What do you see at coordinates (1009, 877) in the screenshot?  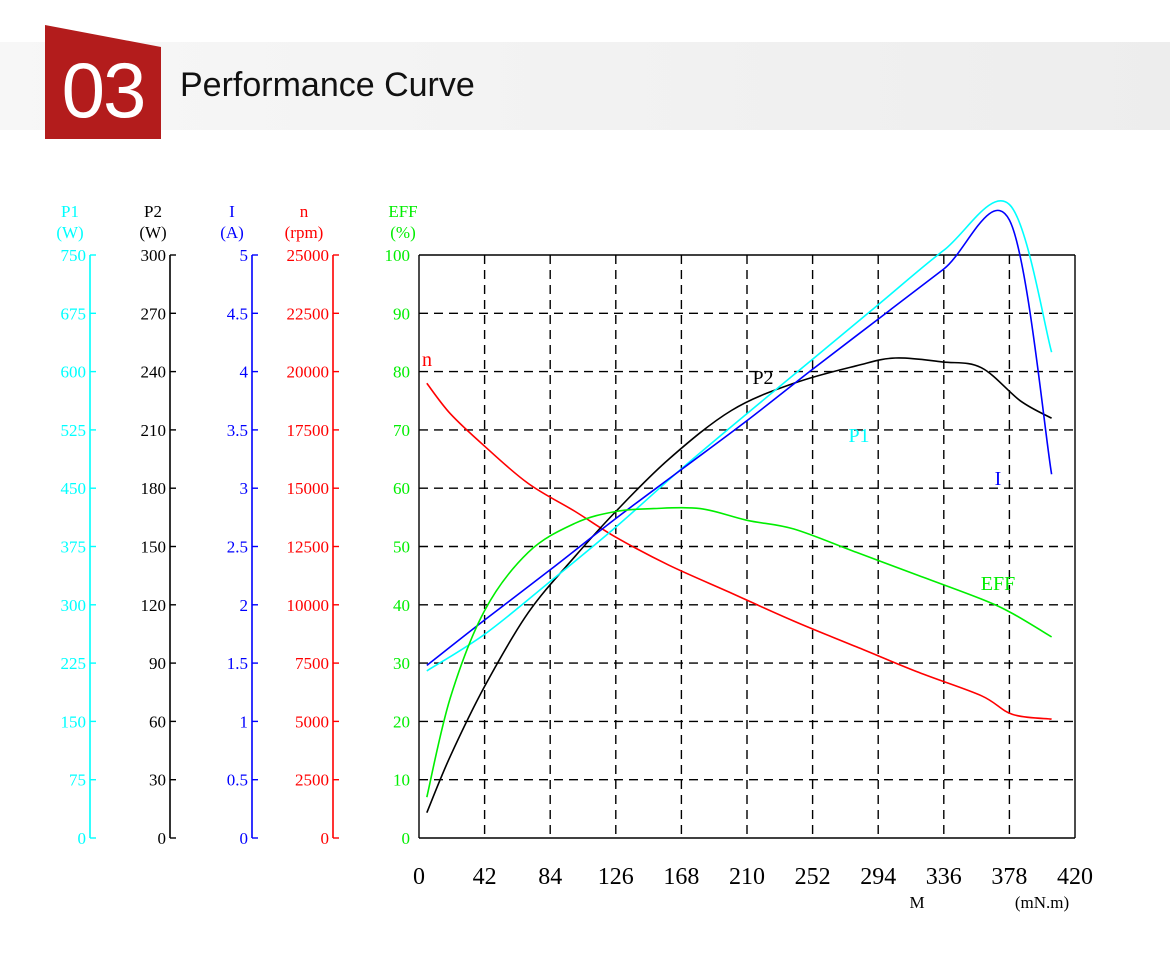 I see `x-tick-label: 378` at bounding box center [1009, 877].